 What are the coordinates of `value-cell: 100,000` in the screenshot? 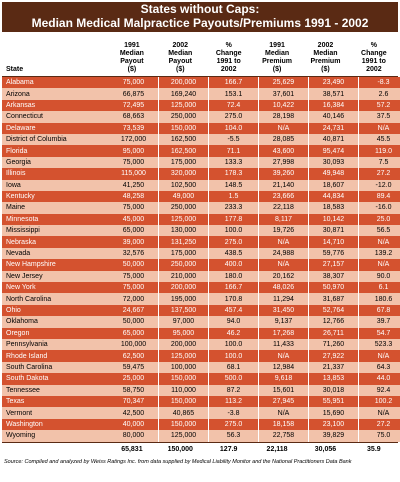 It's located at (134, 344).